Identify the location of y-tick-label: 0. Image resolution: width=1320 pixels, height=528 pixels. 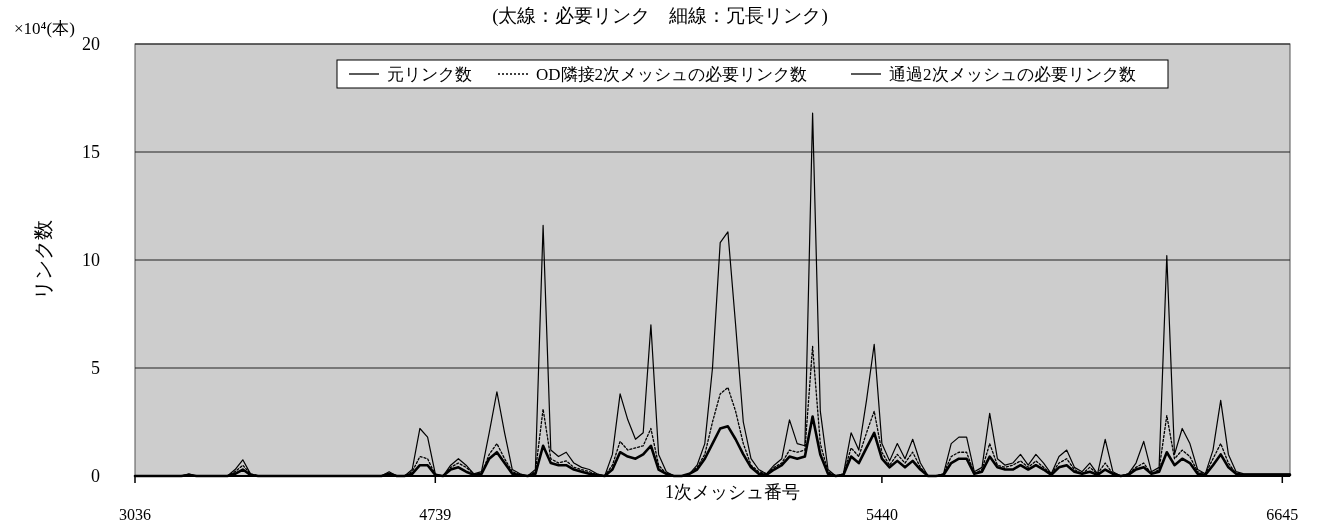
(95, 476).